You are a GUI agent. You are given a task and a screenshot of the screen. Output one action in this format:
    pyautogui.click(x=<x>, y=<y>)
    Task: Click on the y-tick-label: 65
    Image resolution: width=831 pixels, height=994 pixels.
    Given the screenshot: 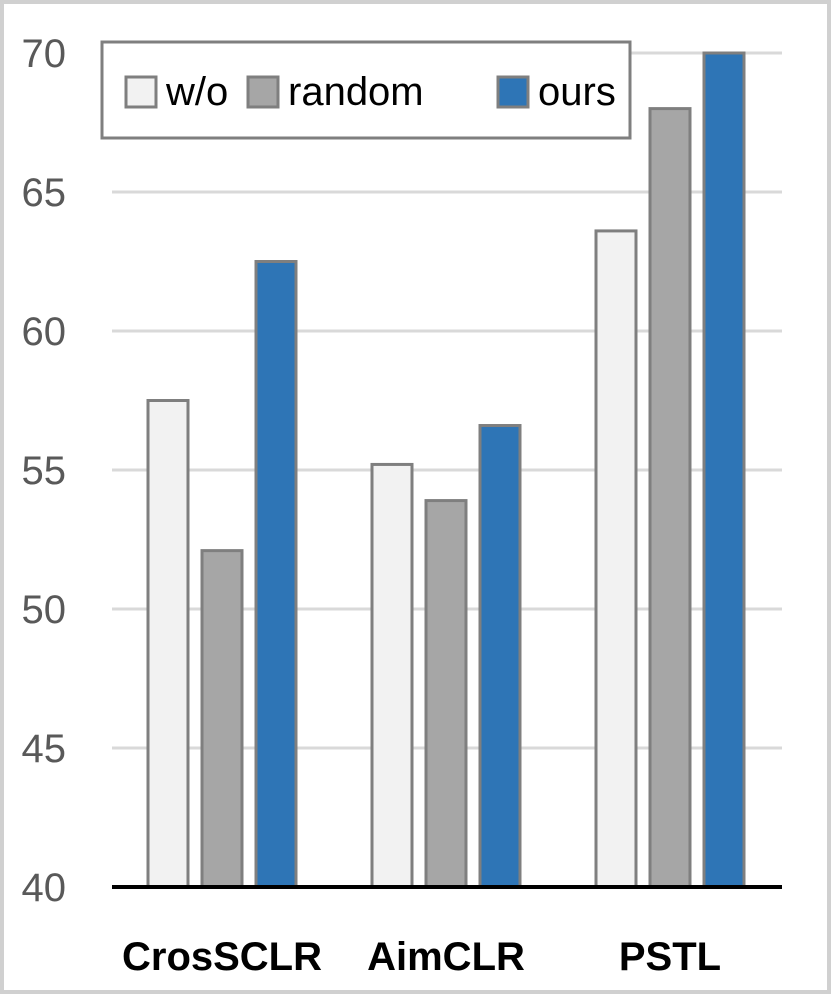 What is the action you would take?
    pyautogui.click(x=44, y=193)
    